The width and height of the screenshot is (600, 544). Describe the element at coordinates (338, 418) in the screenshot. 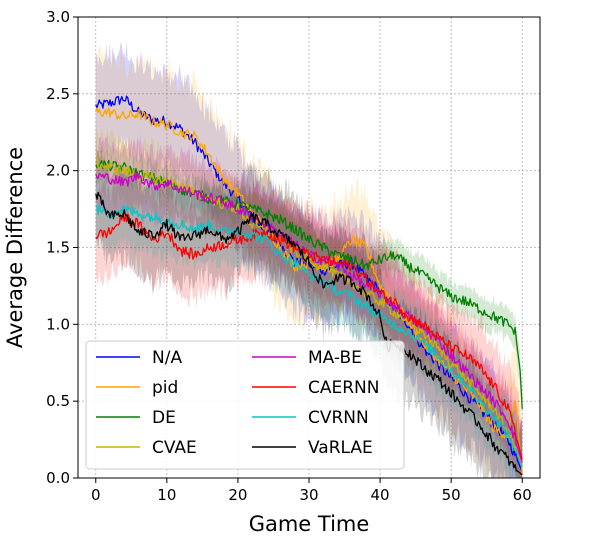

I see `legend-label: CVRNN` at that location.